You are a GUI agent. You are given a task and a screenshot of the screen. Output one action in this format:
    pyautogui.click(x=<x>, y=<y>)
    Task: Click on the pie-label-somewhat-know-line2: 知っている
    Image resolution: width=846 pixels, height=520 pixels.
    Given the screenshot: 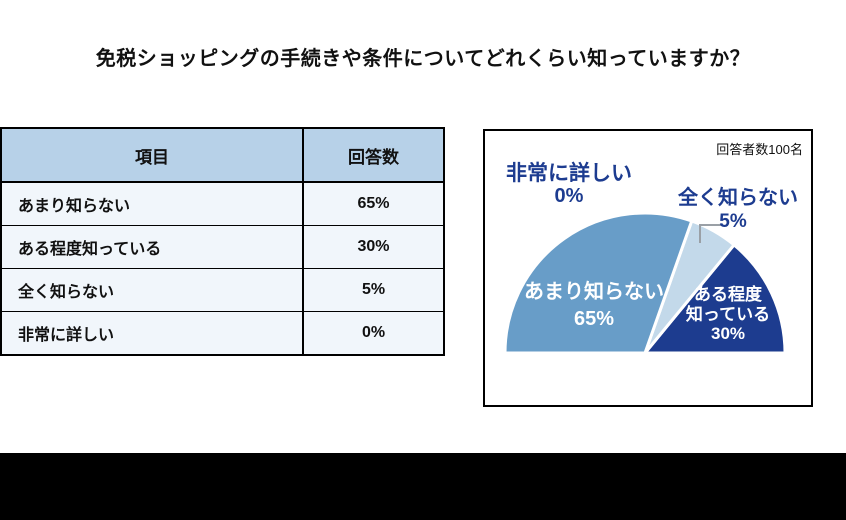 What is the action you would take?
    pyautogui.click(x=728, y=314)
    